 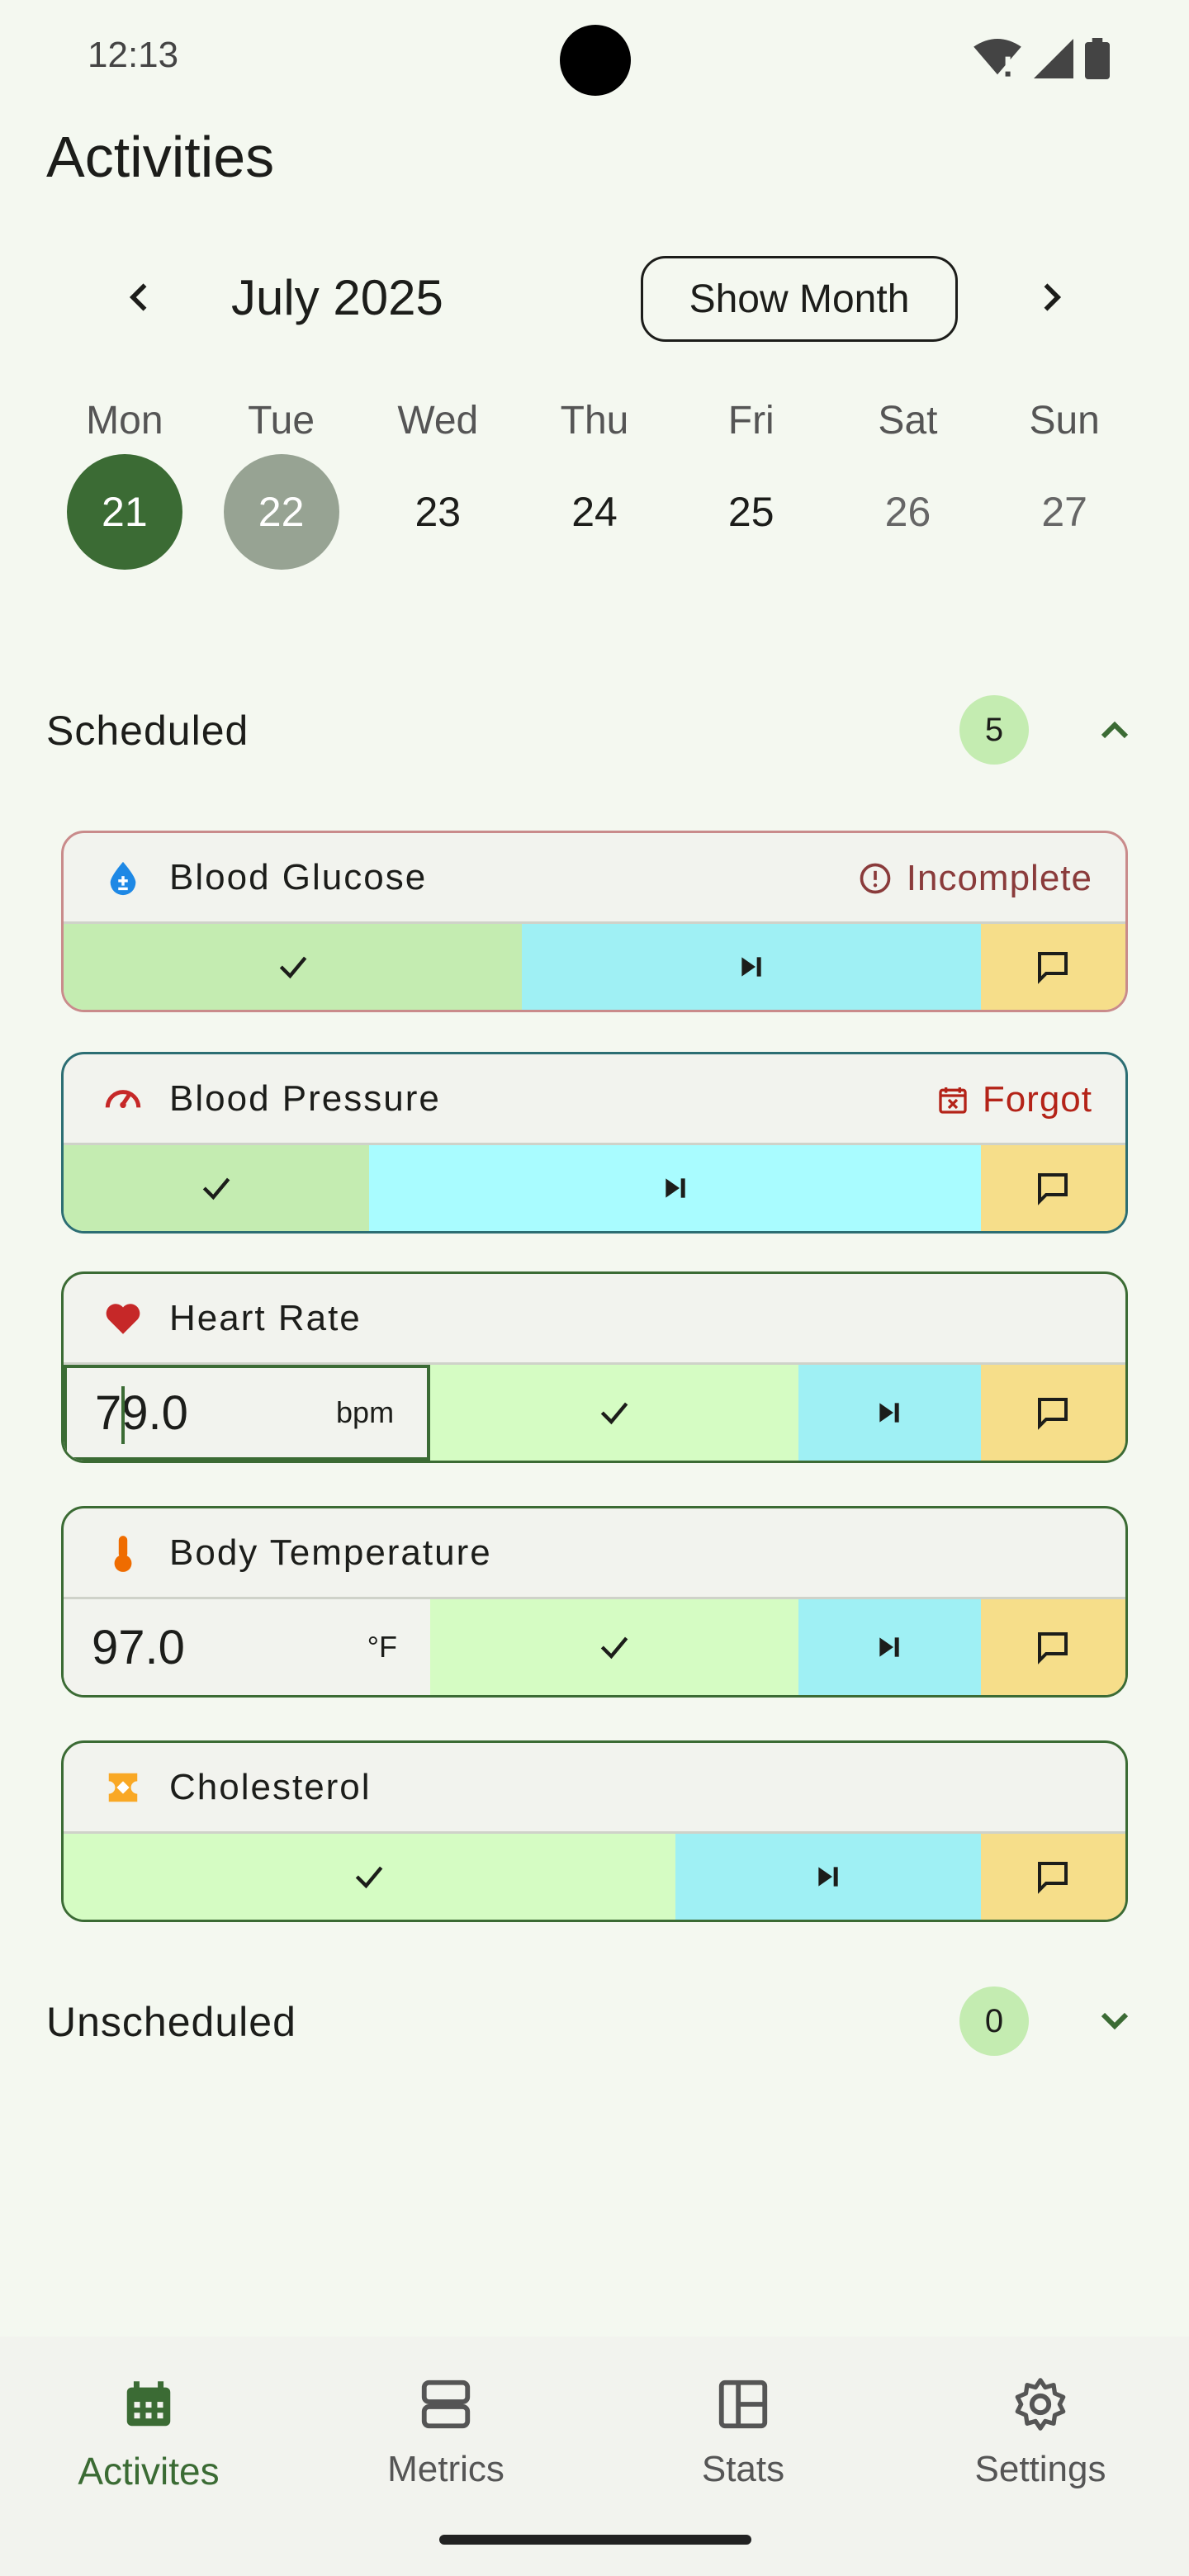 I want to click on nav-settings: Settings, so click(x=1040, y=2430).